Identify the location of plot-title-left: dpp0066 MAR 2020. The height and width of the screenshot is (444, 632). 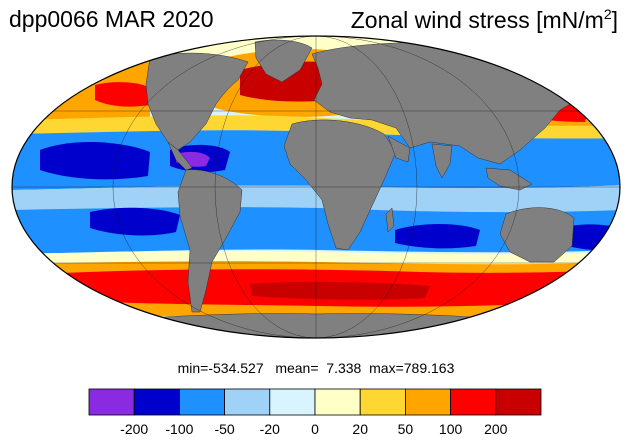
(111, 19).